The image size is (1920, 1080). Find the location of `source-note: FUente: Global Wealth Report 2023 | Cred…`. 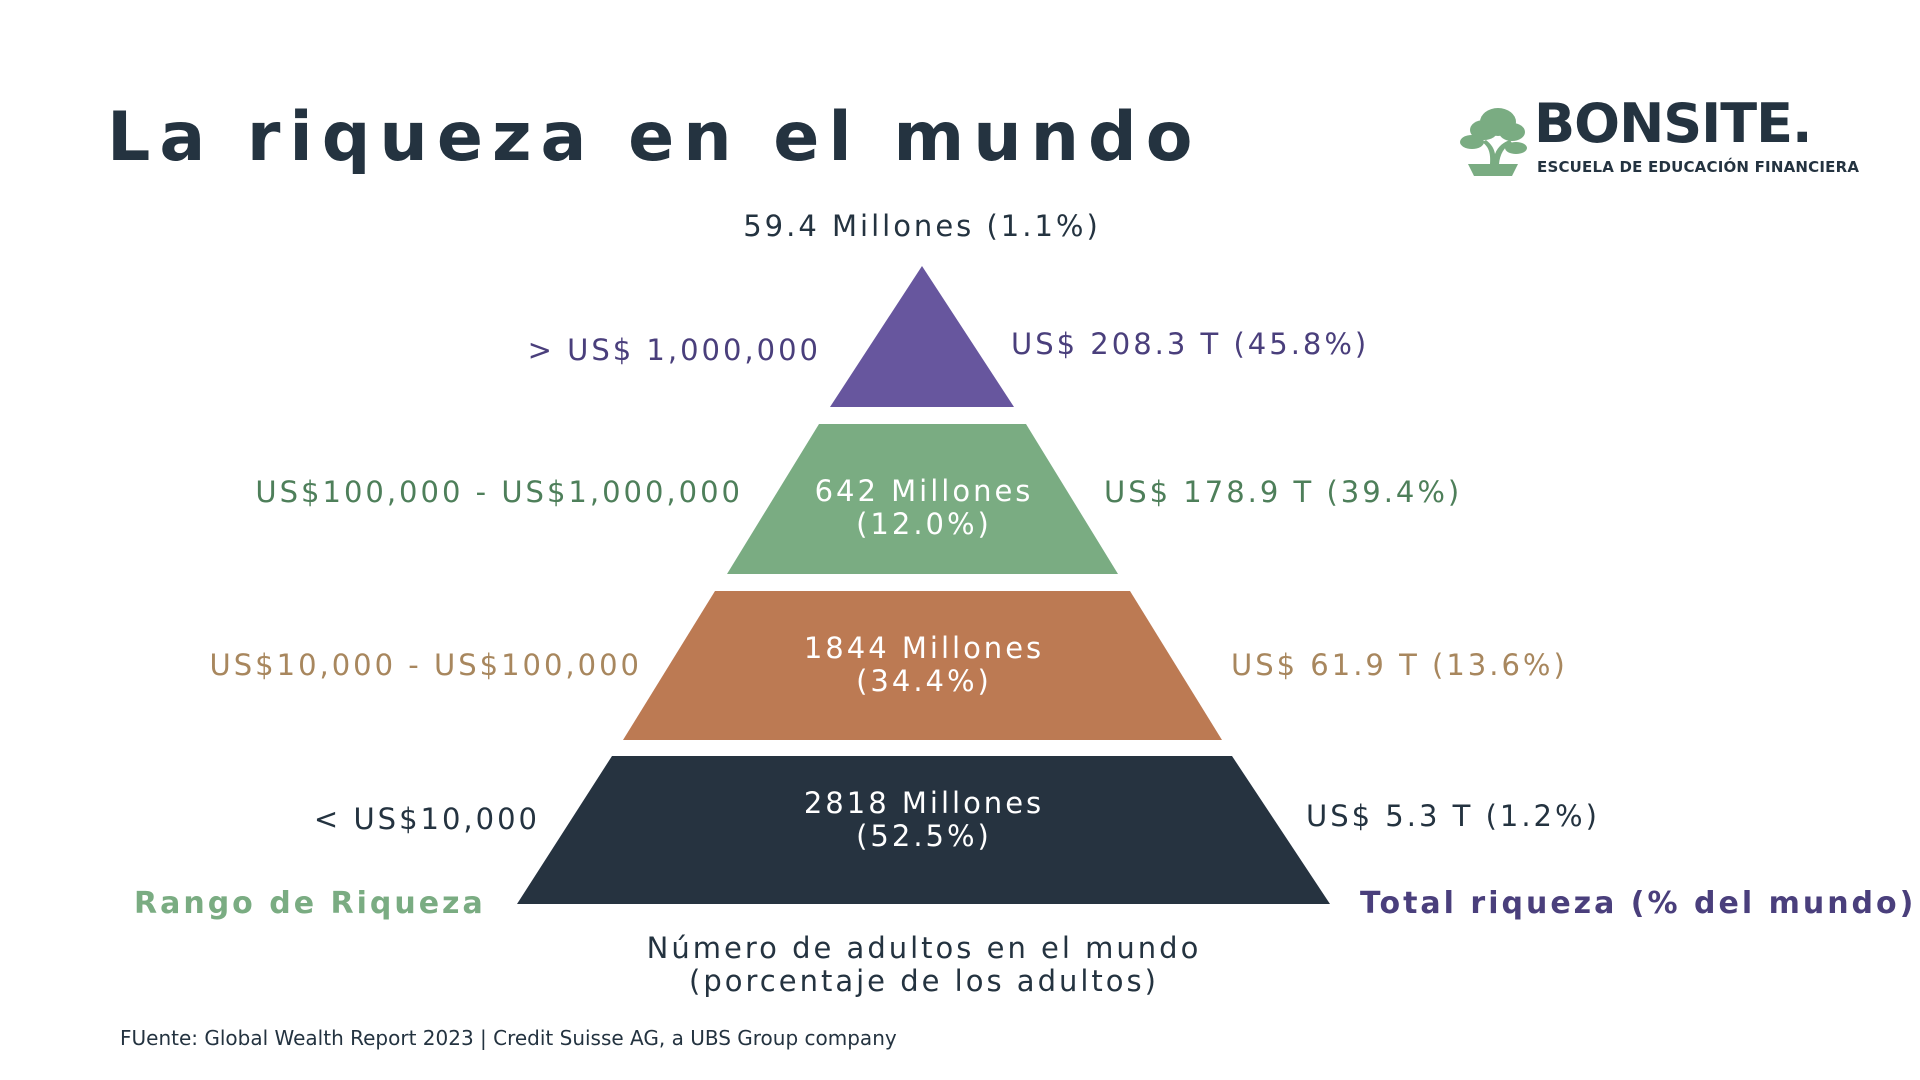

source-note: FUente: Global Wealth Report 2023 | Cred… is located at coordinates (508, 1038).